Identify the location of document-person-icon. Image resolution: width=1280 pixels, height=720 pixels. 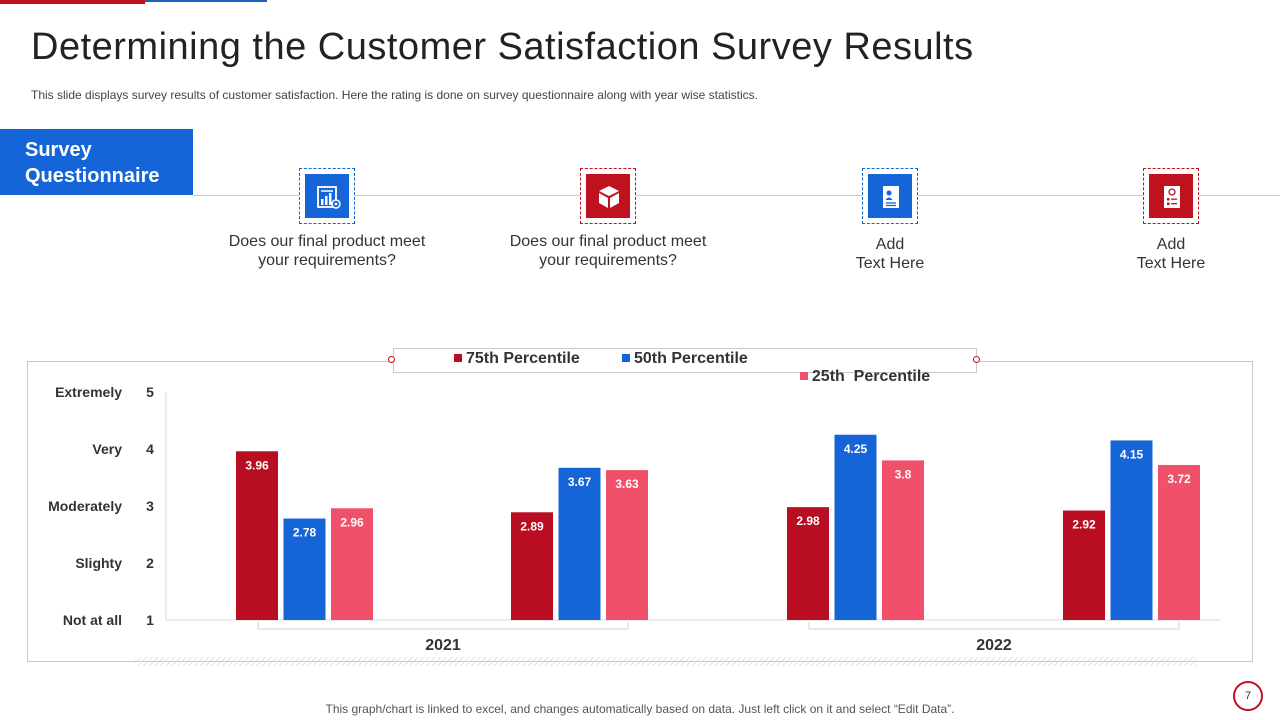
(891, 197).